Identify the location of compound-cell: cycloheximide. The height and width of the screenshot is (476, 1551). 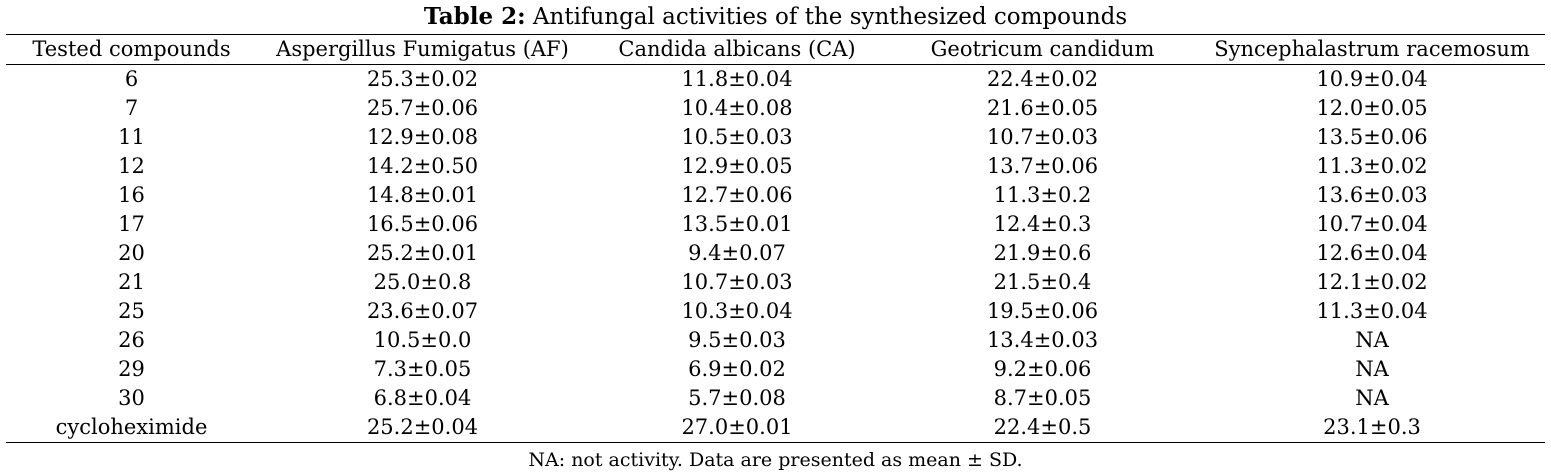
(131, 427).